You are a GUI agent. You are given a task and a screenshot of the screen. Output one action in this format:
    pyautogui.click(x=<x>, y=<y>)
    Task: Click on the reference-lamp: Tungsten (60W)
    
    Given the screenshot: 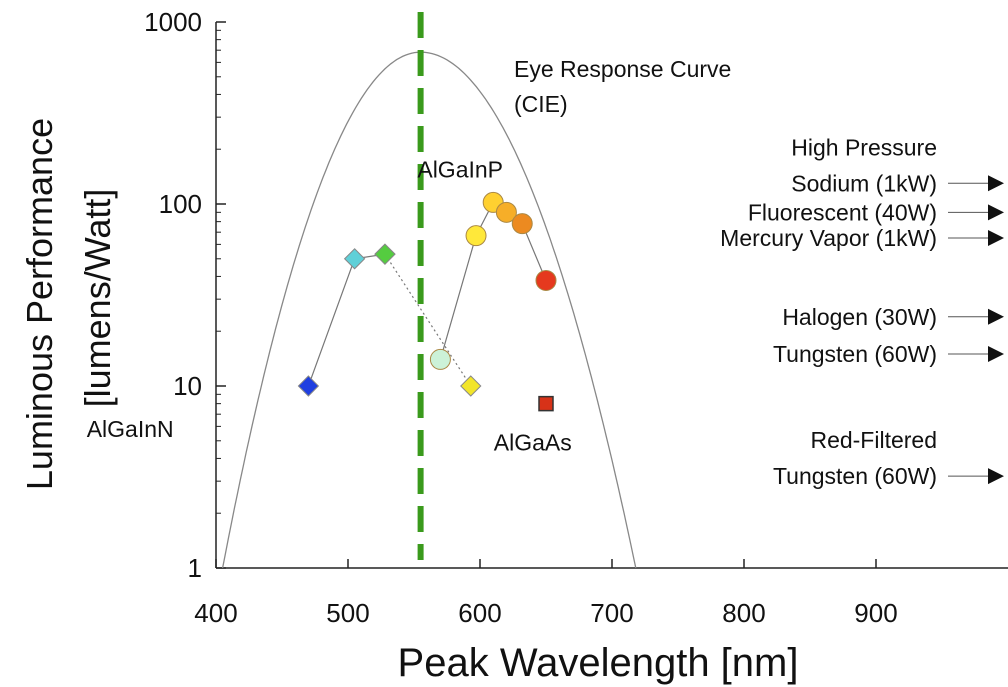 What is the action you would take?
    pyautogui.click(x=888, y=354)
    